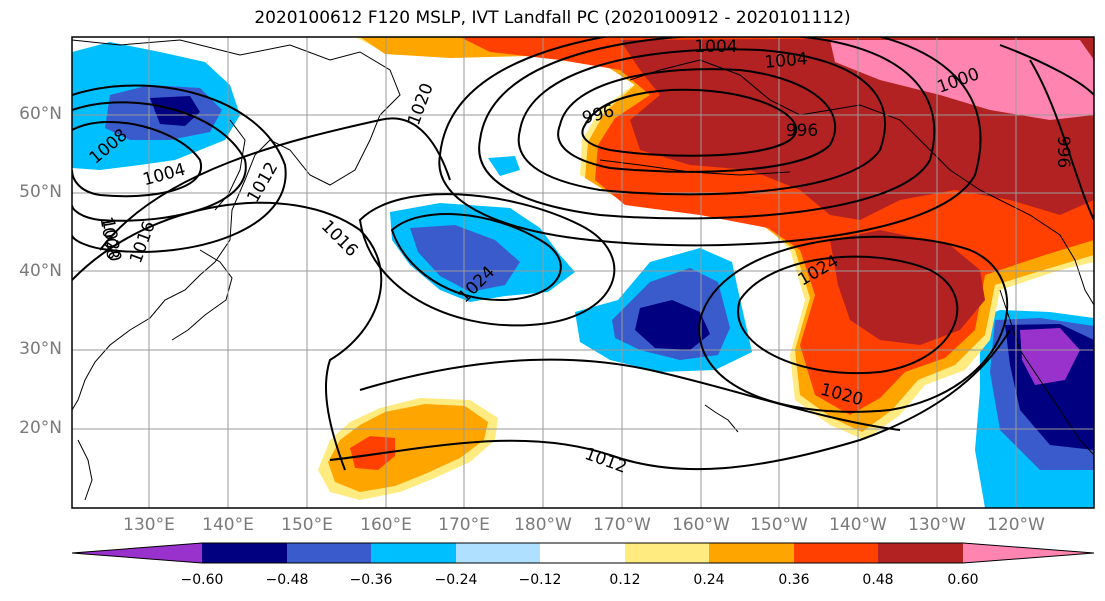 The width and height of the screenshot is (1105, 601). Describe the element at coordinates (907, 287) in the screenshot. I see `pos-region-east-darkred` at that location.